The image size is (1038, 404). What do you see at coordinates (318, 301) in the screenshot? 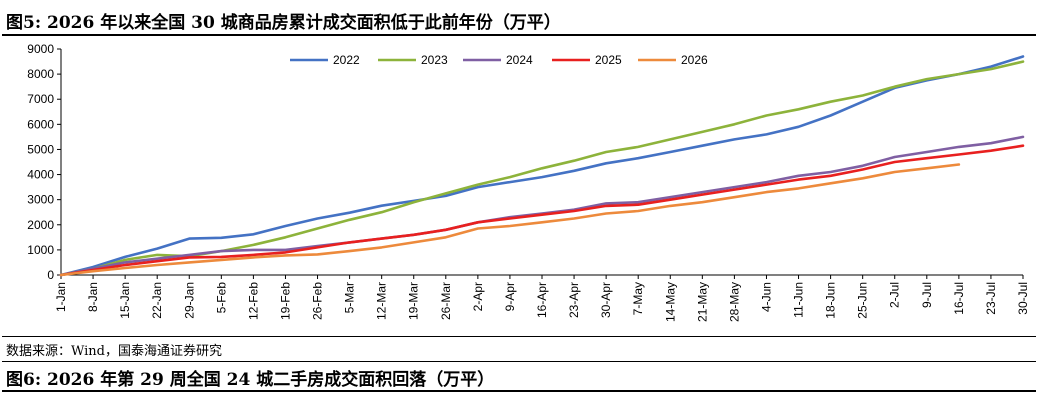
I see `x-tick-label: 26-Feb` at bounding box center [318, 301].